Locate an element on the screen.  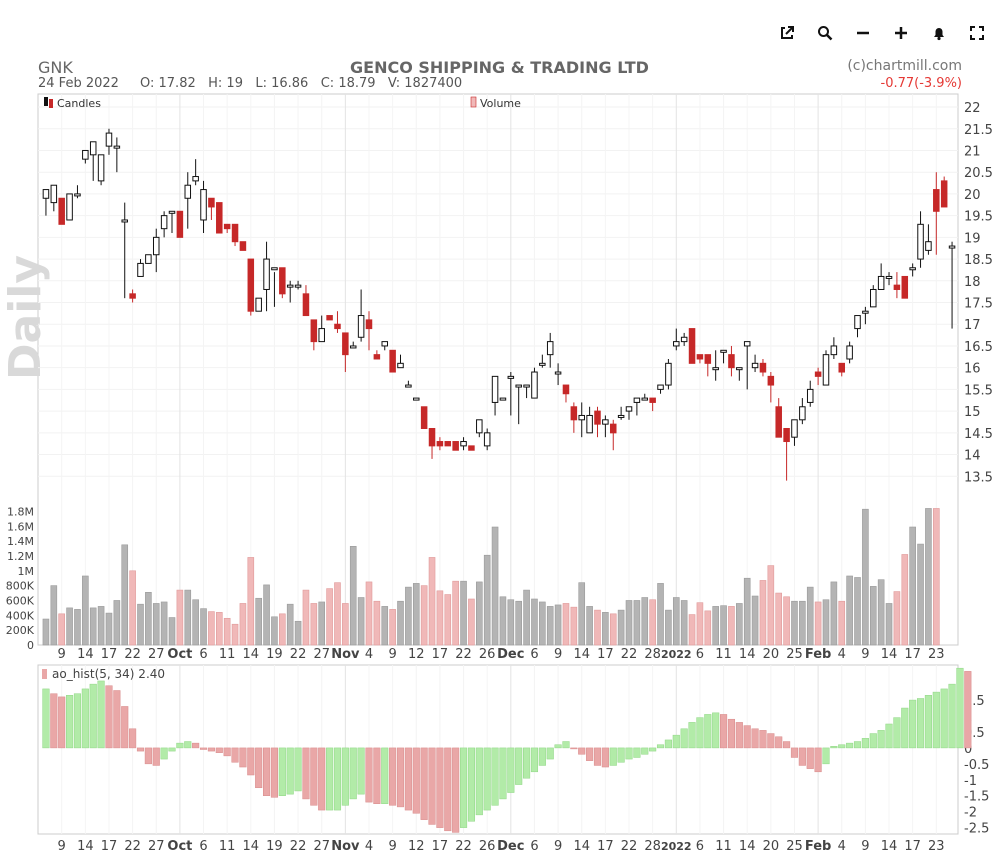
x-tick-label: 23 is located at coordinates (936, 654).